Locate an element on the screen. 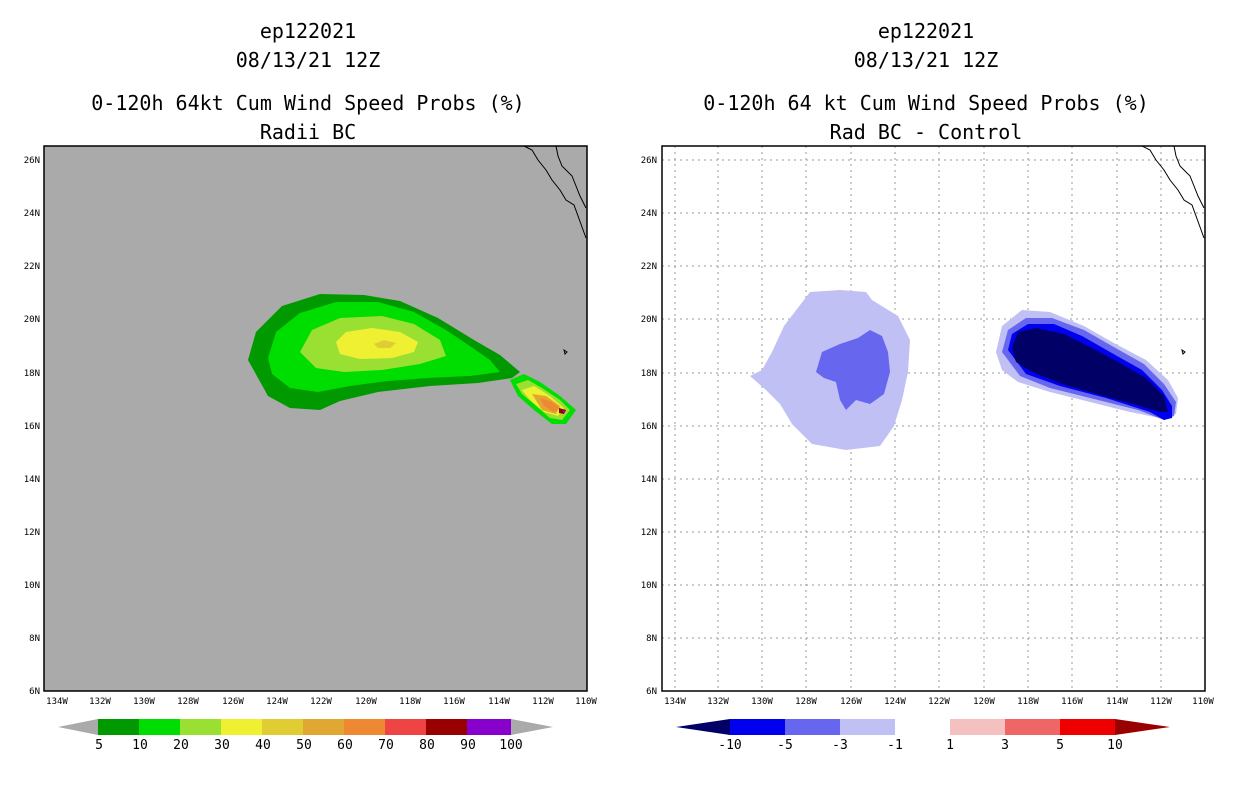 The width and height of the screenshot is (1236, 804). right-colorbar-label: 10 is located at coordinates (1115, 745).